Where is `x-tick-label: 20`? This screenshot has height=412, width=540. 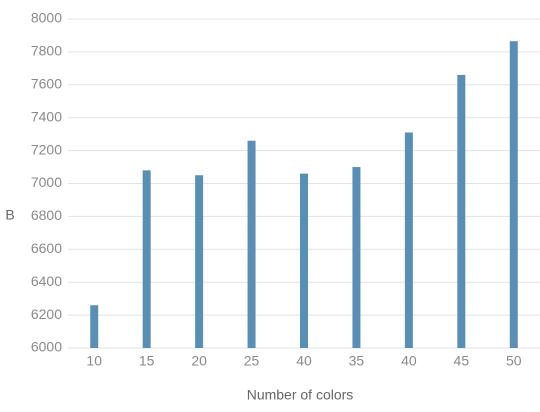
x-tick-label: 20 is located at coordinates (199, 361).